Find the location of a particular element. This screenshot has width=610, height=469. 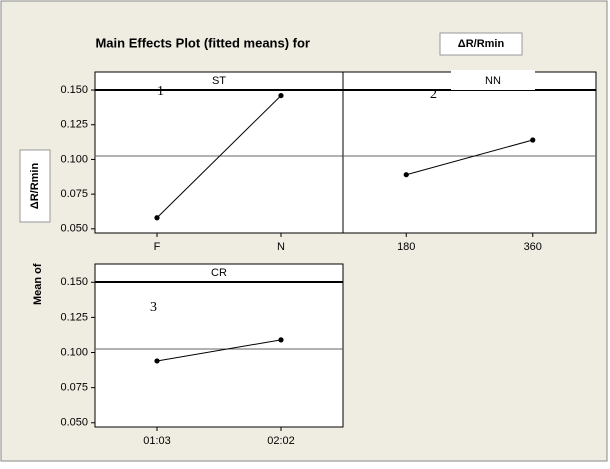

x-tick-label: 360 is located at coordinates (533, 247).